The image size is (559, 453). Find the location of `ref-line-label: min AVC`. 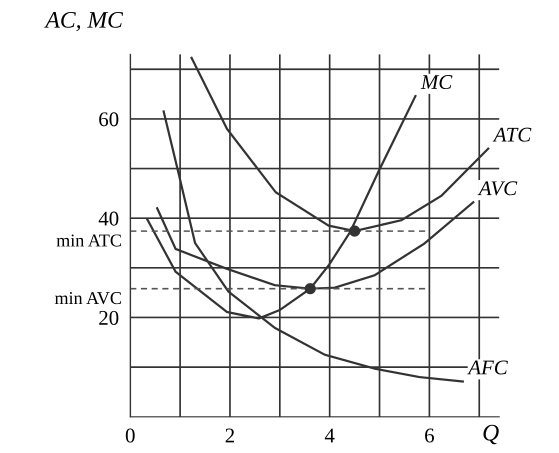

ref-line-label: min AVC is located at coordinates (87, 298).